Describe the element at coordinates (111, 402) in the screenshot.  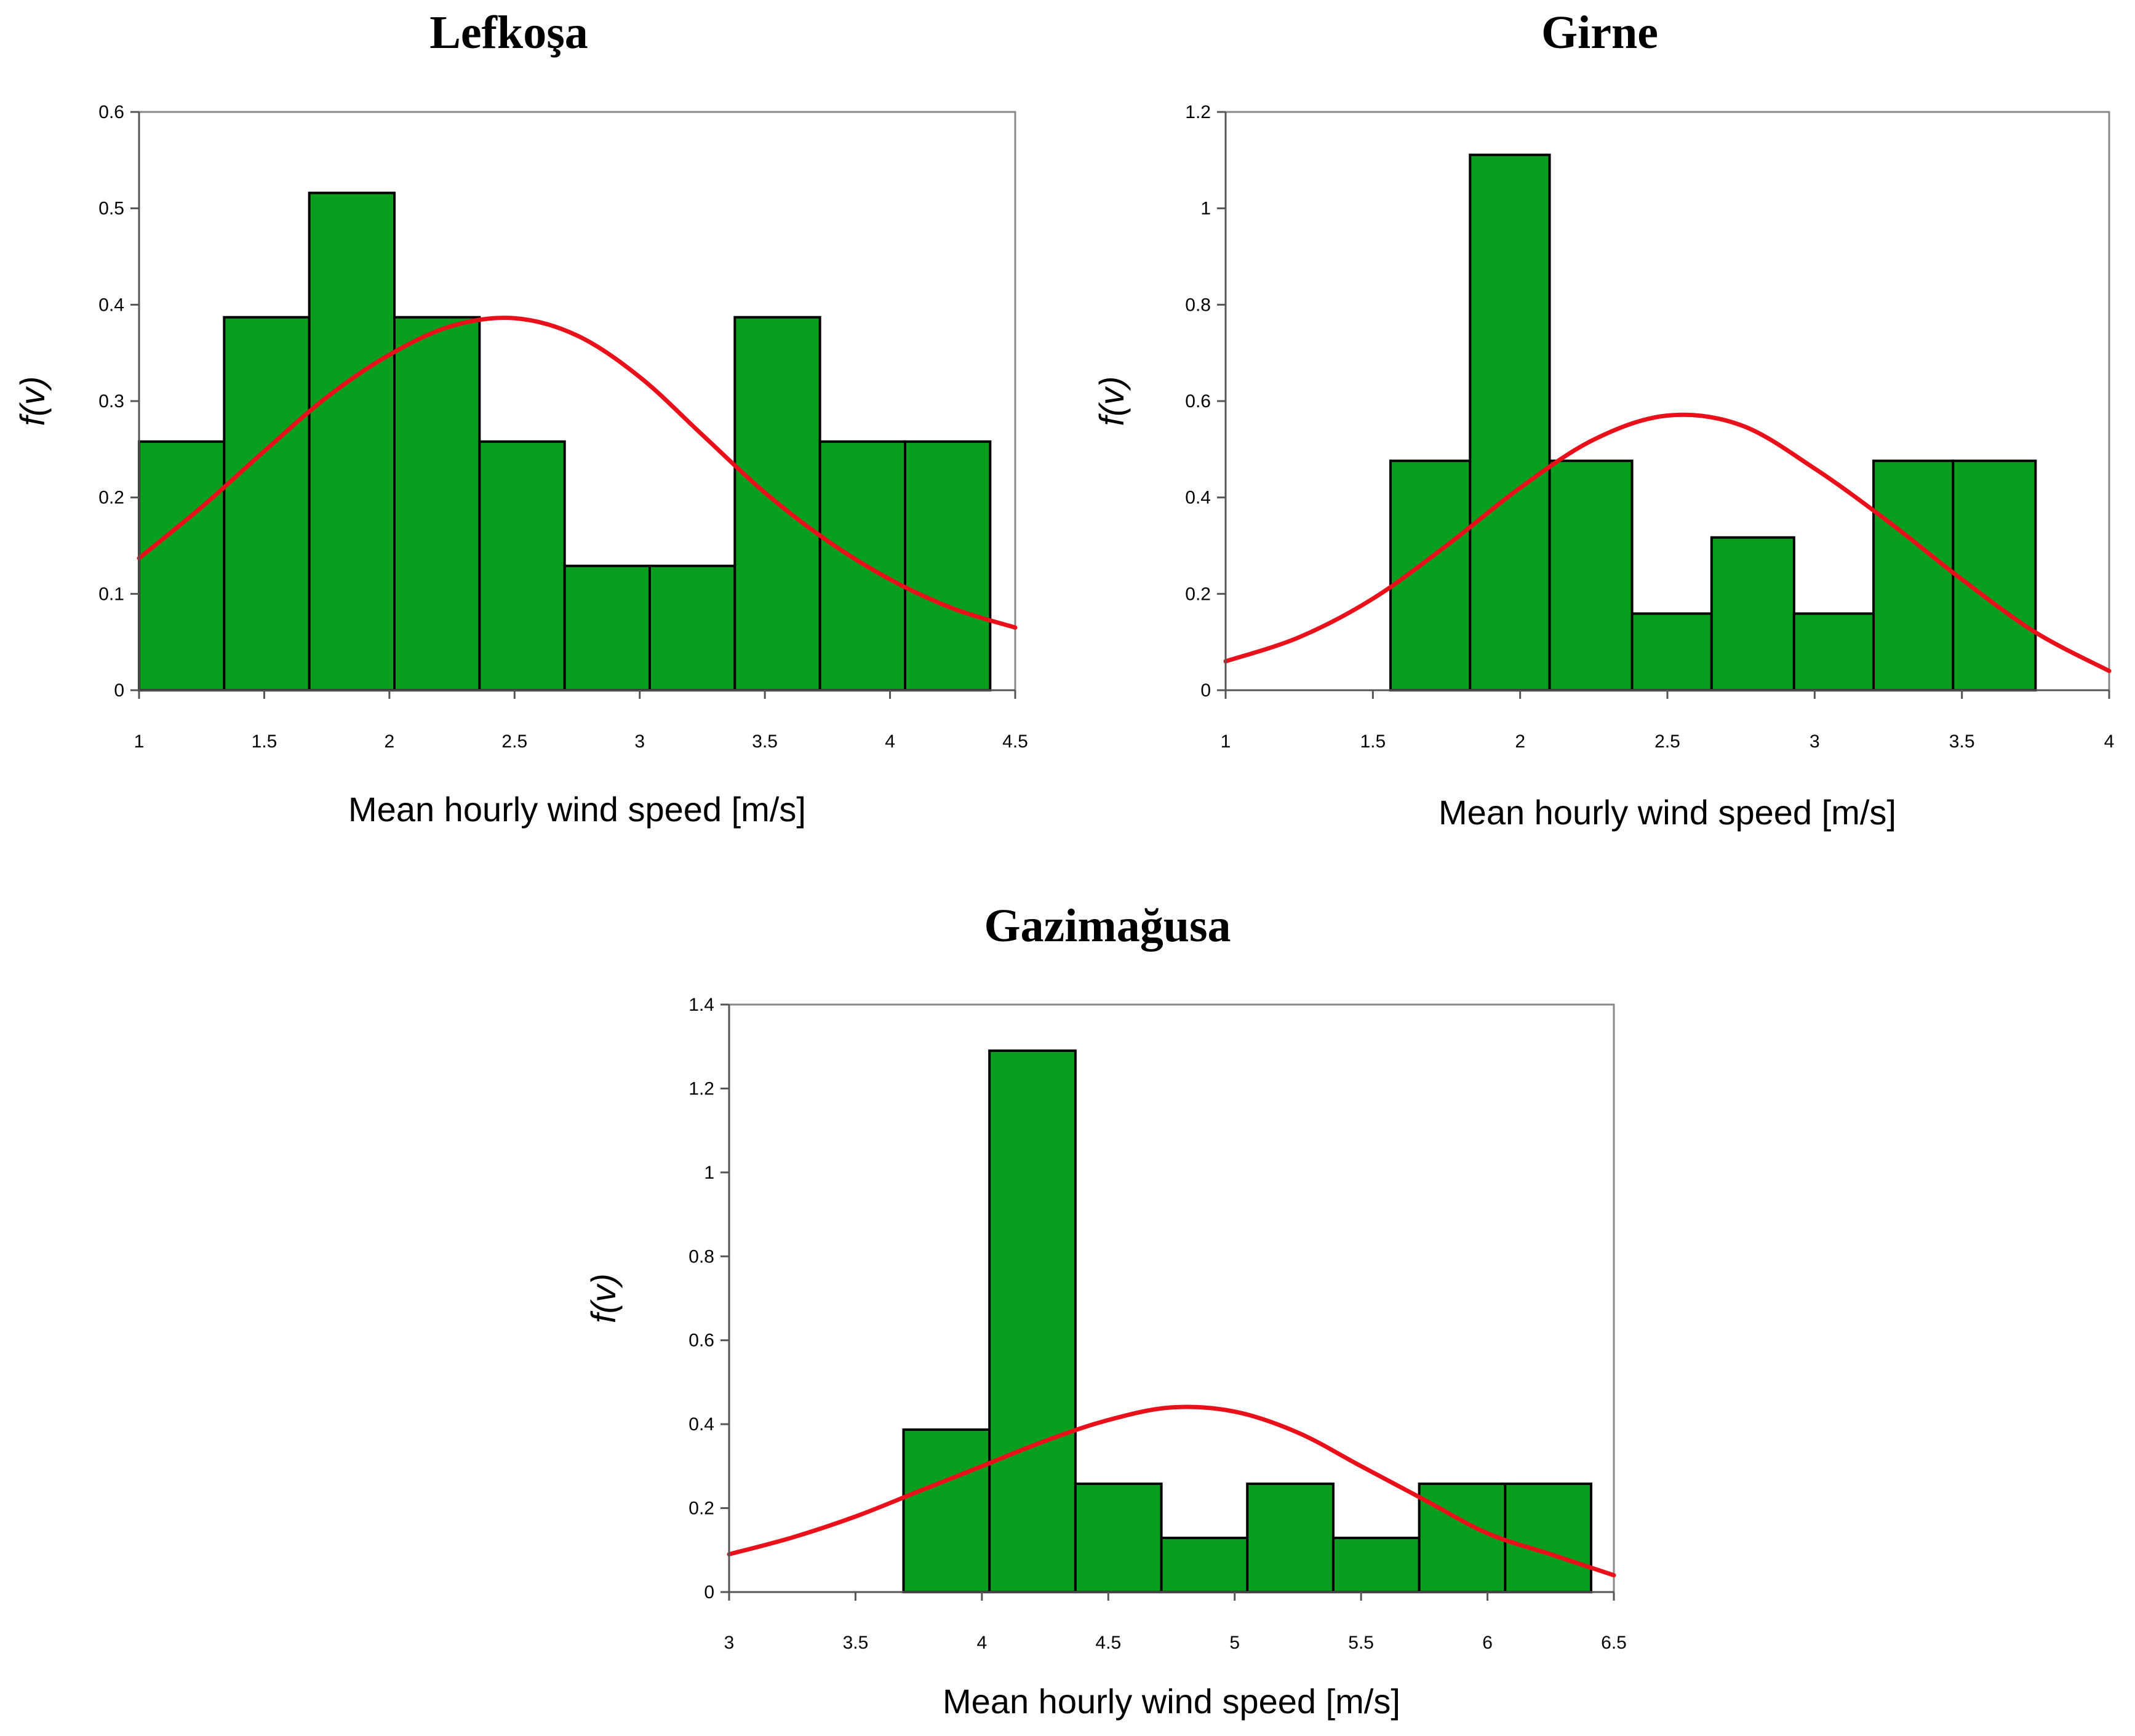
I see `y-tick-label: 0.3` at that location.